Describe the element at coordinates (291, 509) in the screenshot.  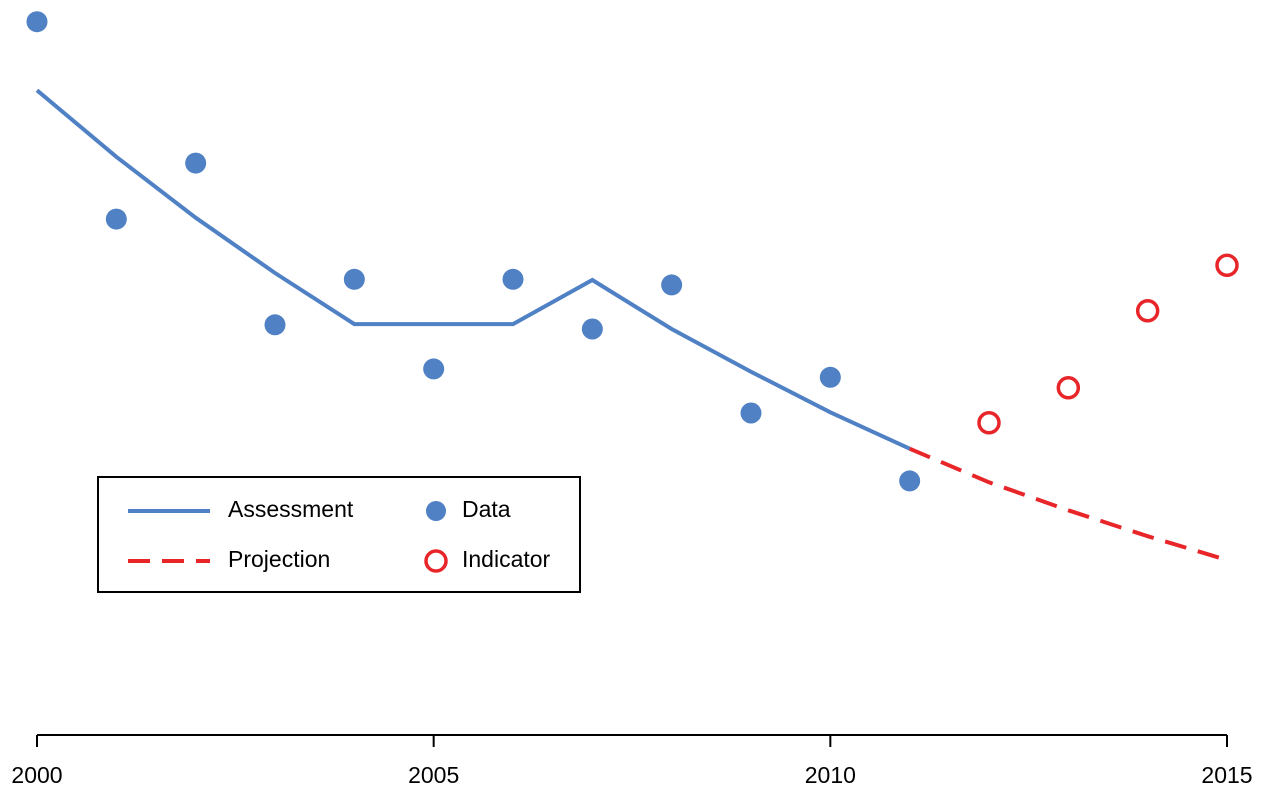
I see `legend-label: Assessment` at that location.